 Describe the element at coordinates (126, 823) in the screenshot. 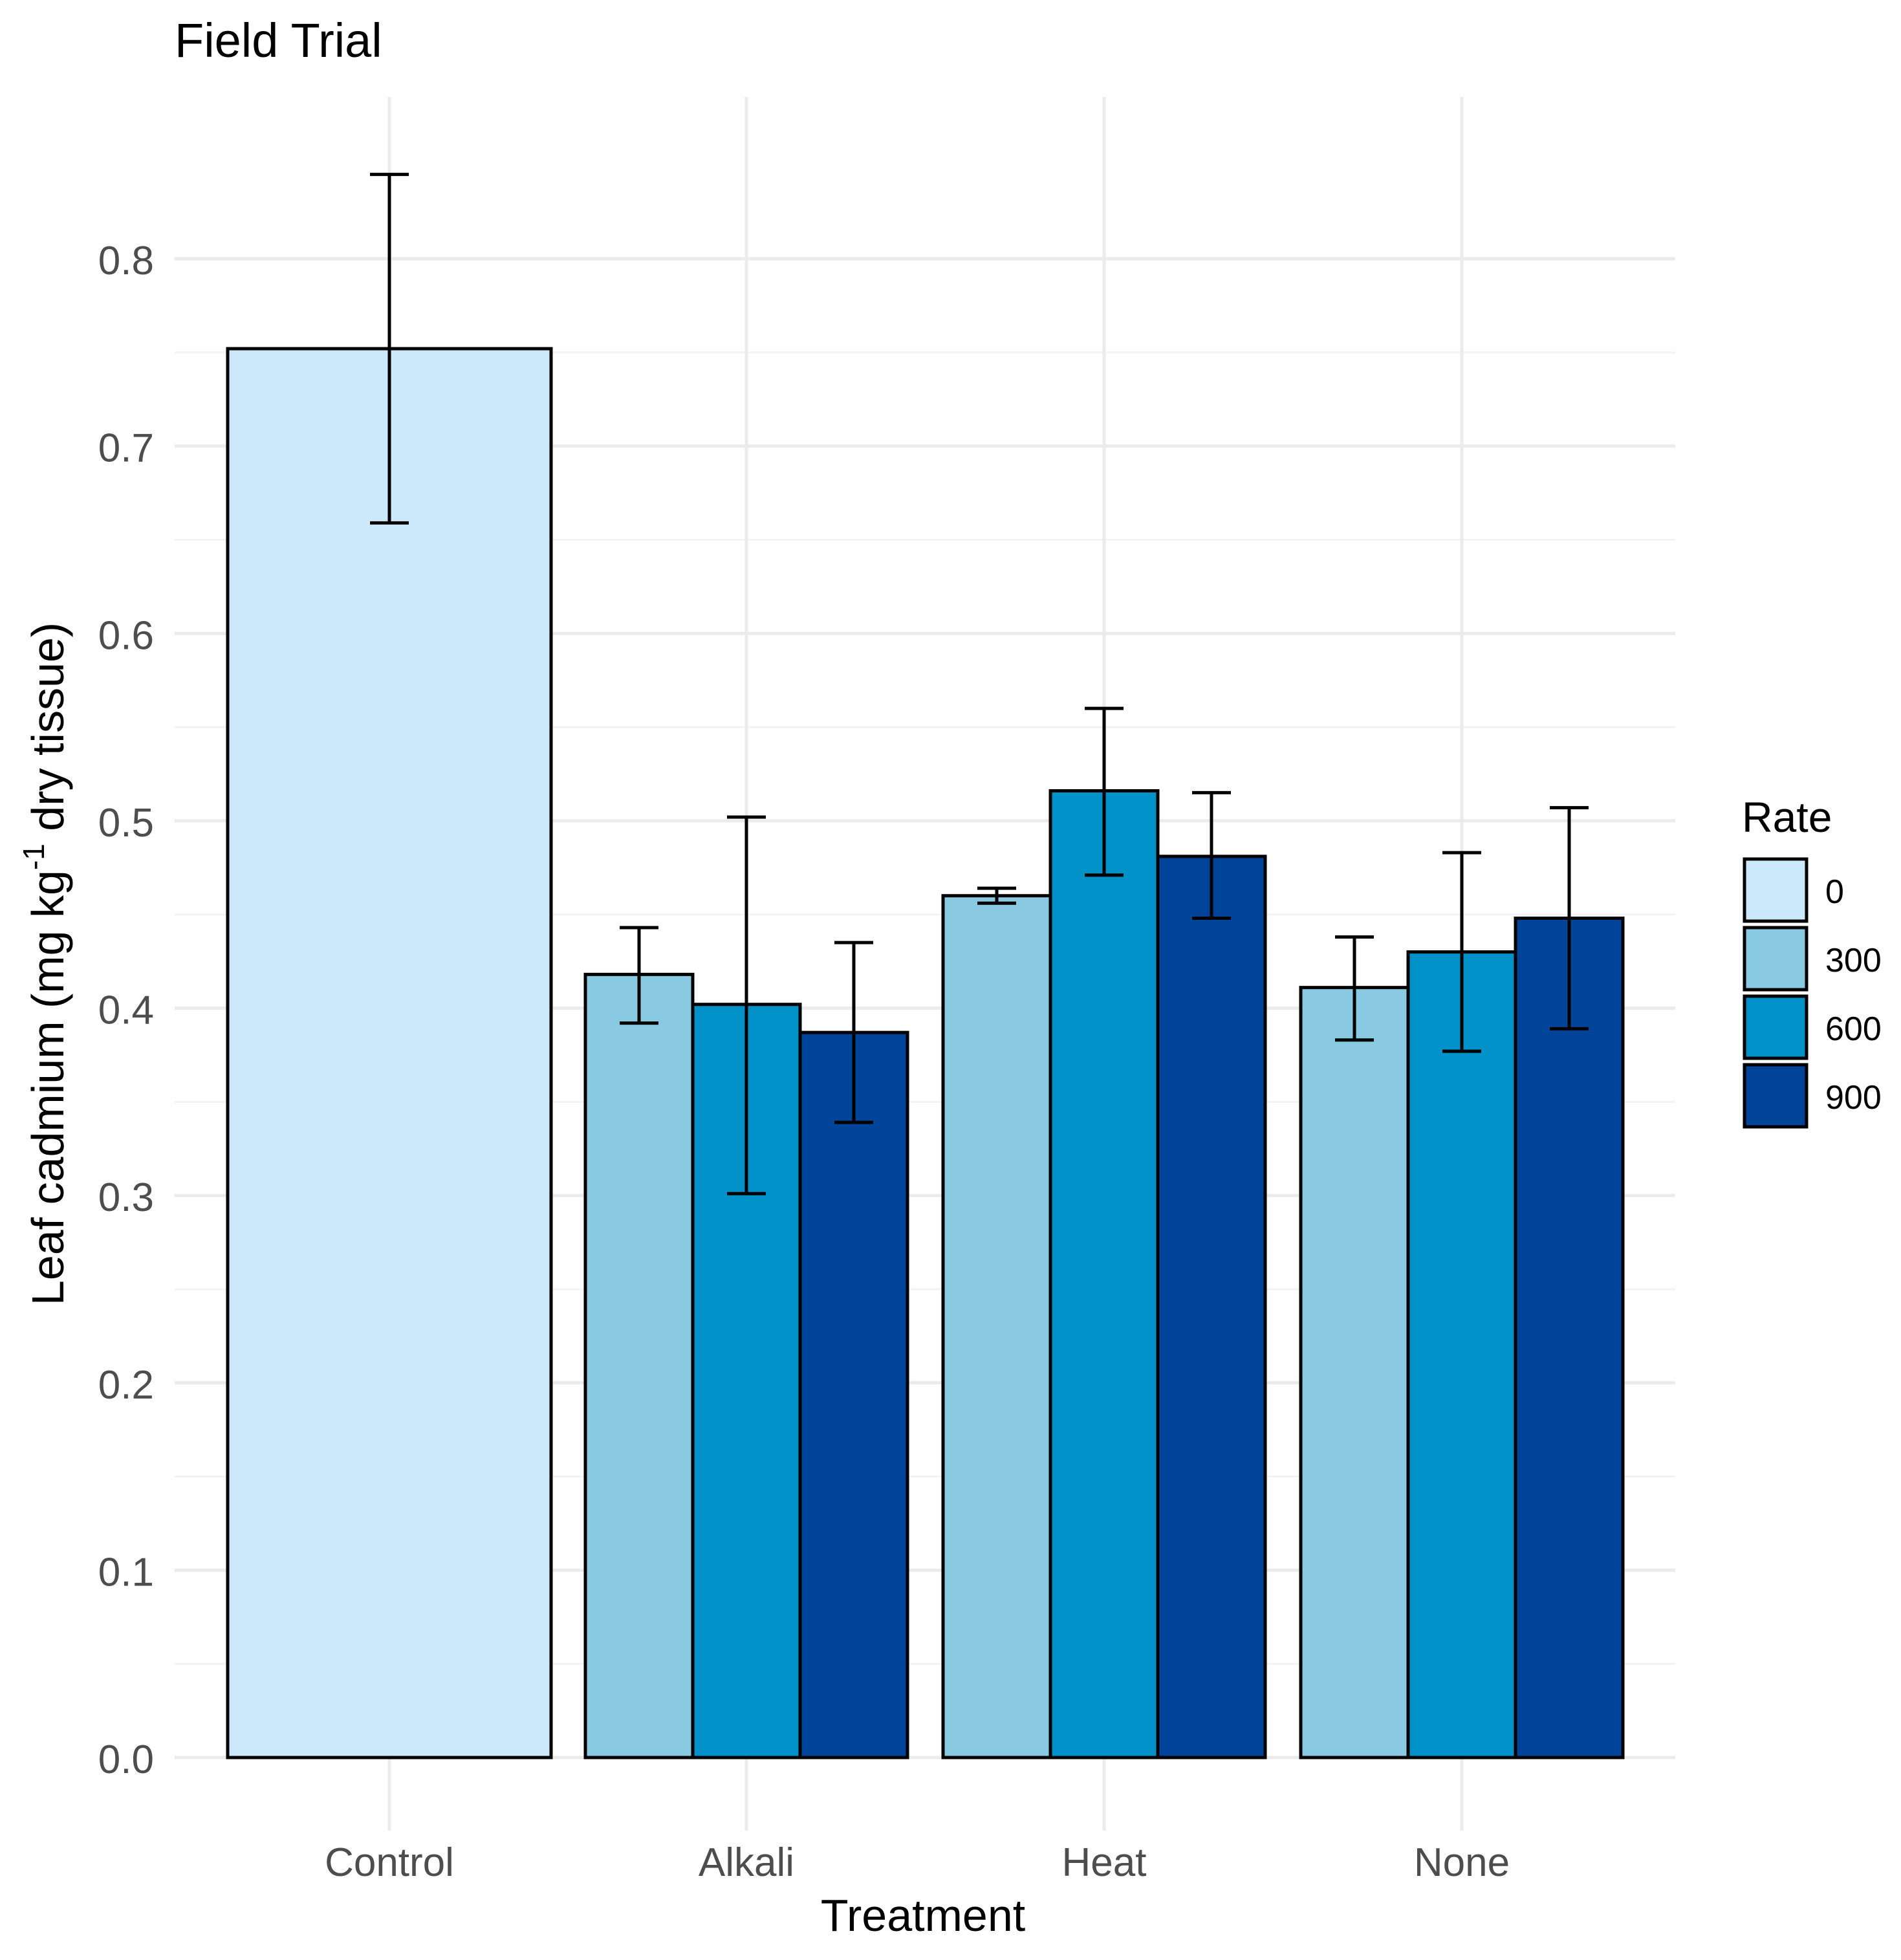

I see `y-tick-label: 0.5` at that location.